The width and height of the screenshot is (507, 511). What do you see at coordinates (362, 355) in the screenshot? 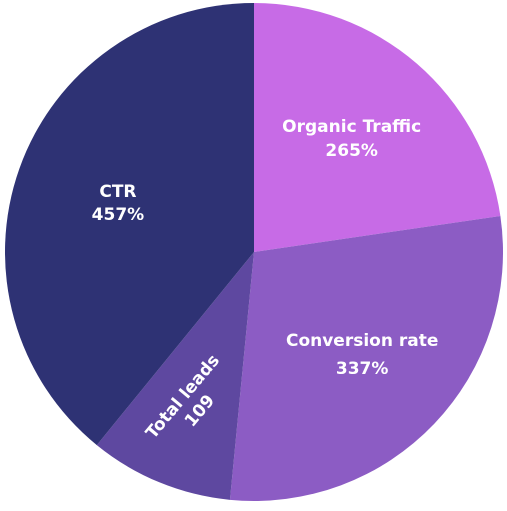
I see `slice-label-conversion-rate: Conversion rate 337%` at bounding box center [362, 355].